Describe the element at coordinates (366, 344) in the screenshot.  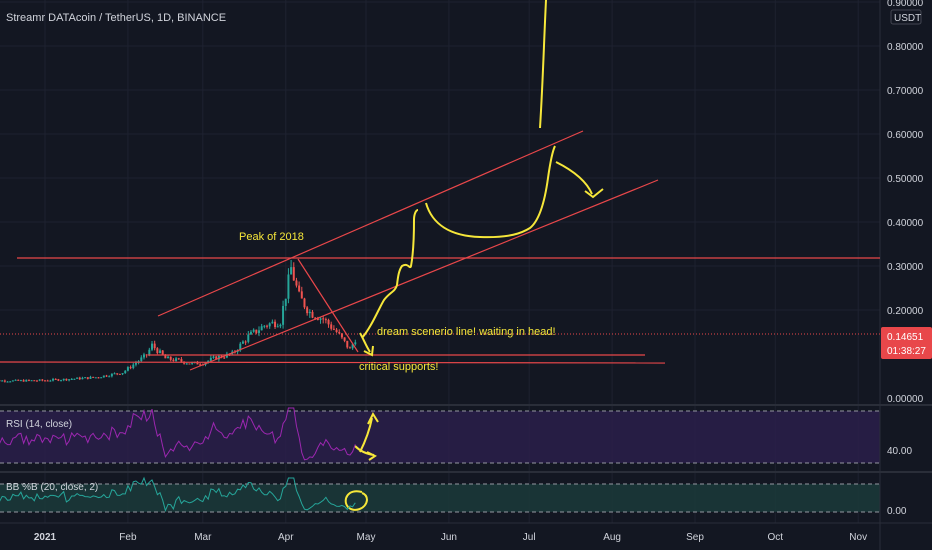
I see `down-arrow-path` at that location.